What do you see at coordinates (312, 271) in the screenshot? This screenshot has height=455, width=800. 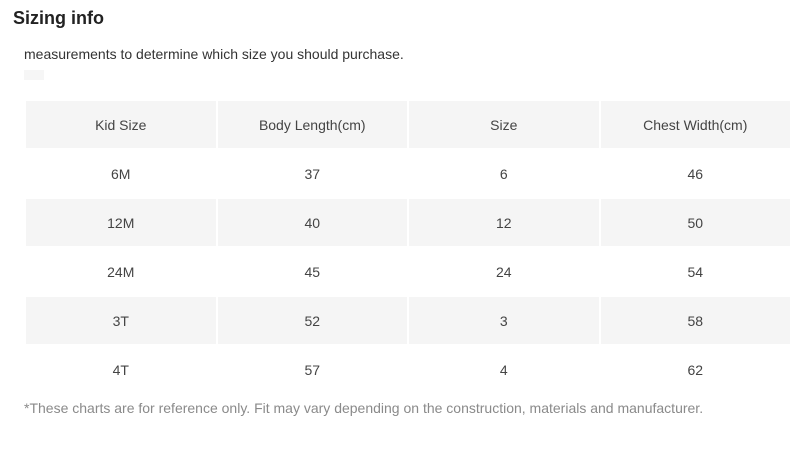 I see `cell-body-length: 45` at bounding box center [312, 271].